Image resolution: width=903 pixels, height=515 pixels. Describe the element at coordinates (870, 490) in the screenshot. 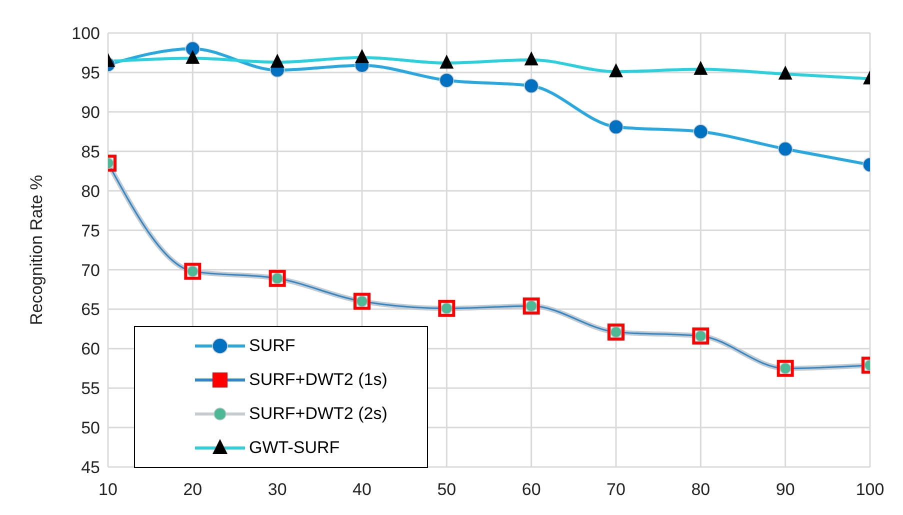

I see `x-tick-label: 100` at that location.